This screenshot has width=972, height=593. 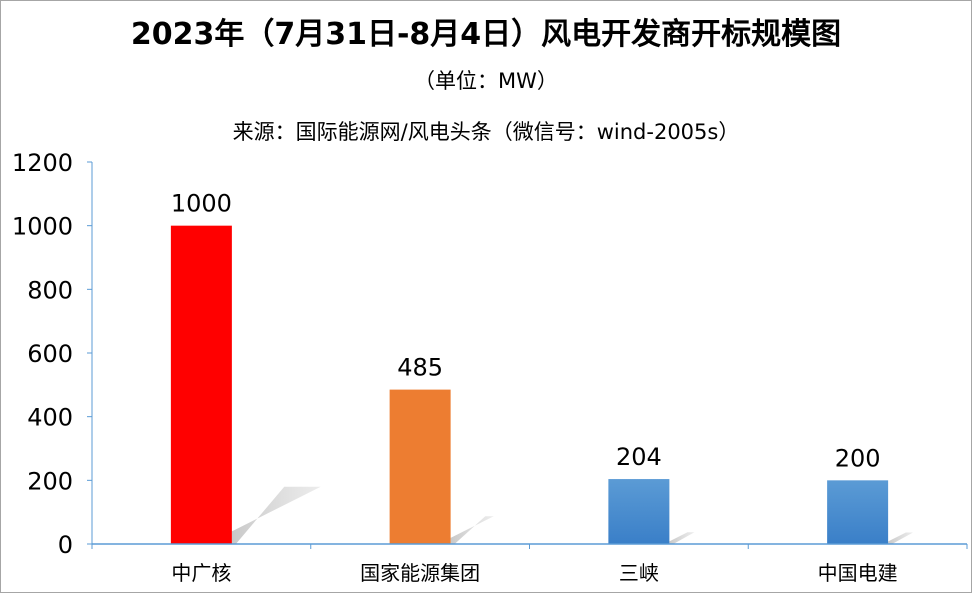 What do you see at coordinates (201, 573) in the screenshot?
I see `x-tick-label: 中广核` at bounding box center [201, 573].